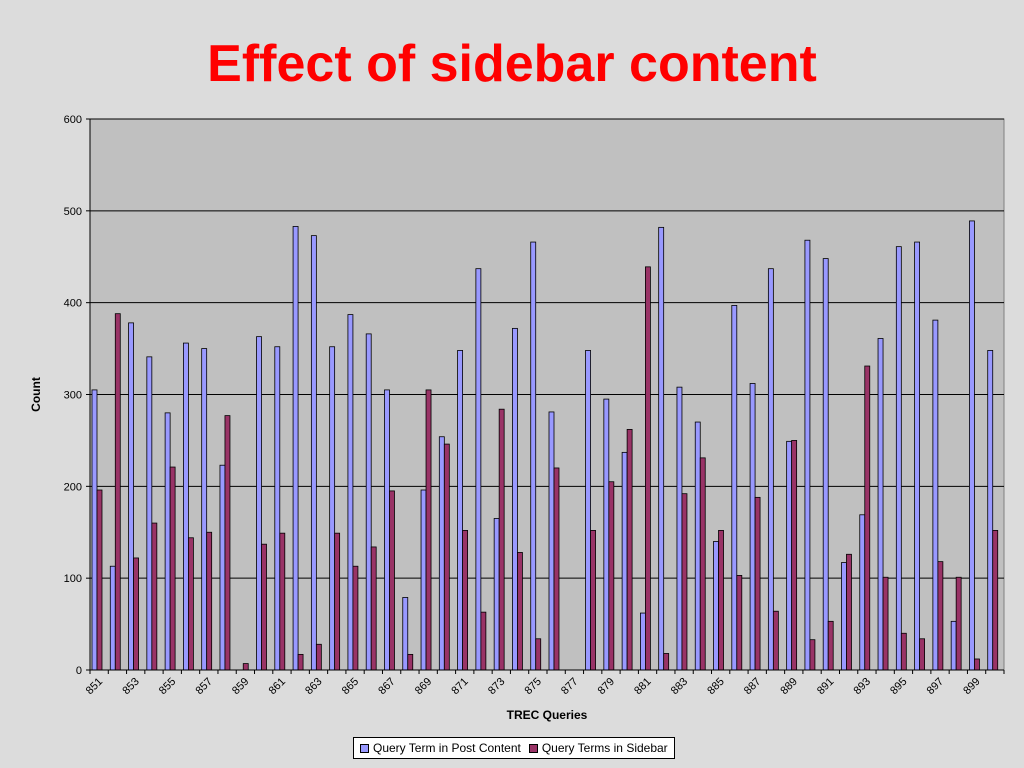 The width and height of the screenshot is (1024, 768). I want to click on x-tick-label: 889, so click(788, 686).